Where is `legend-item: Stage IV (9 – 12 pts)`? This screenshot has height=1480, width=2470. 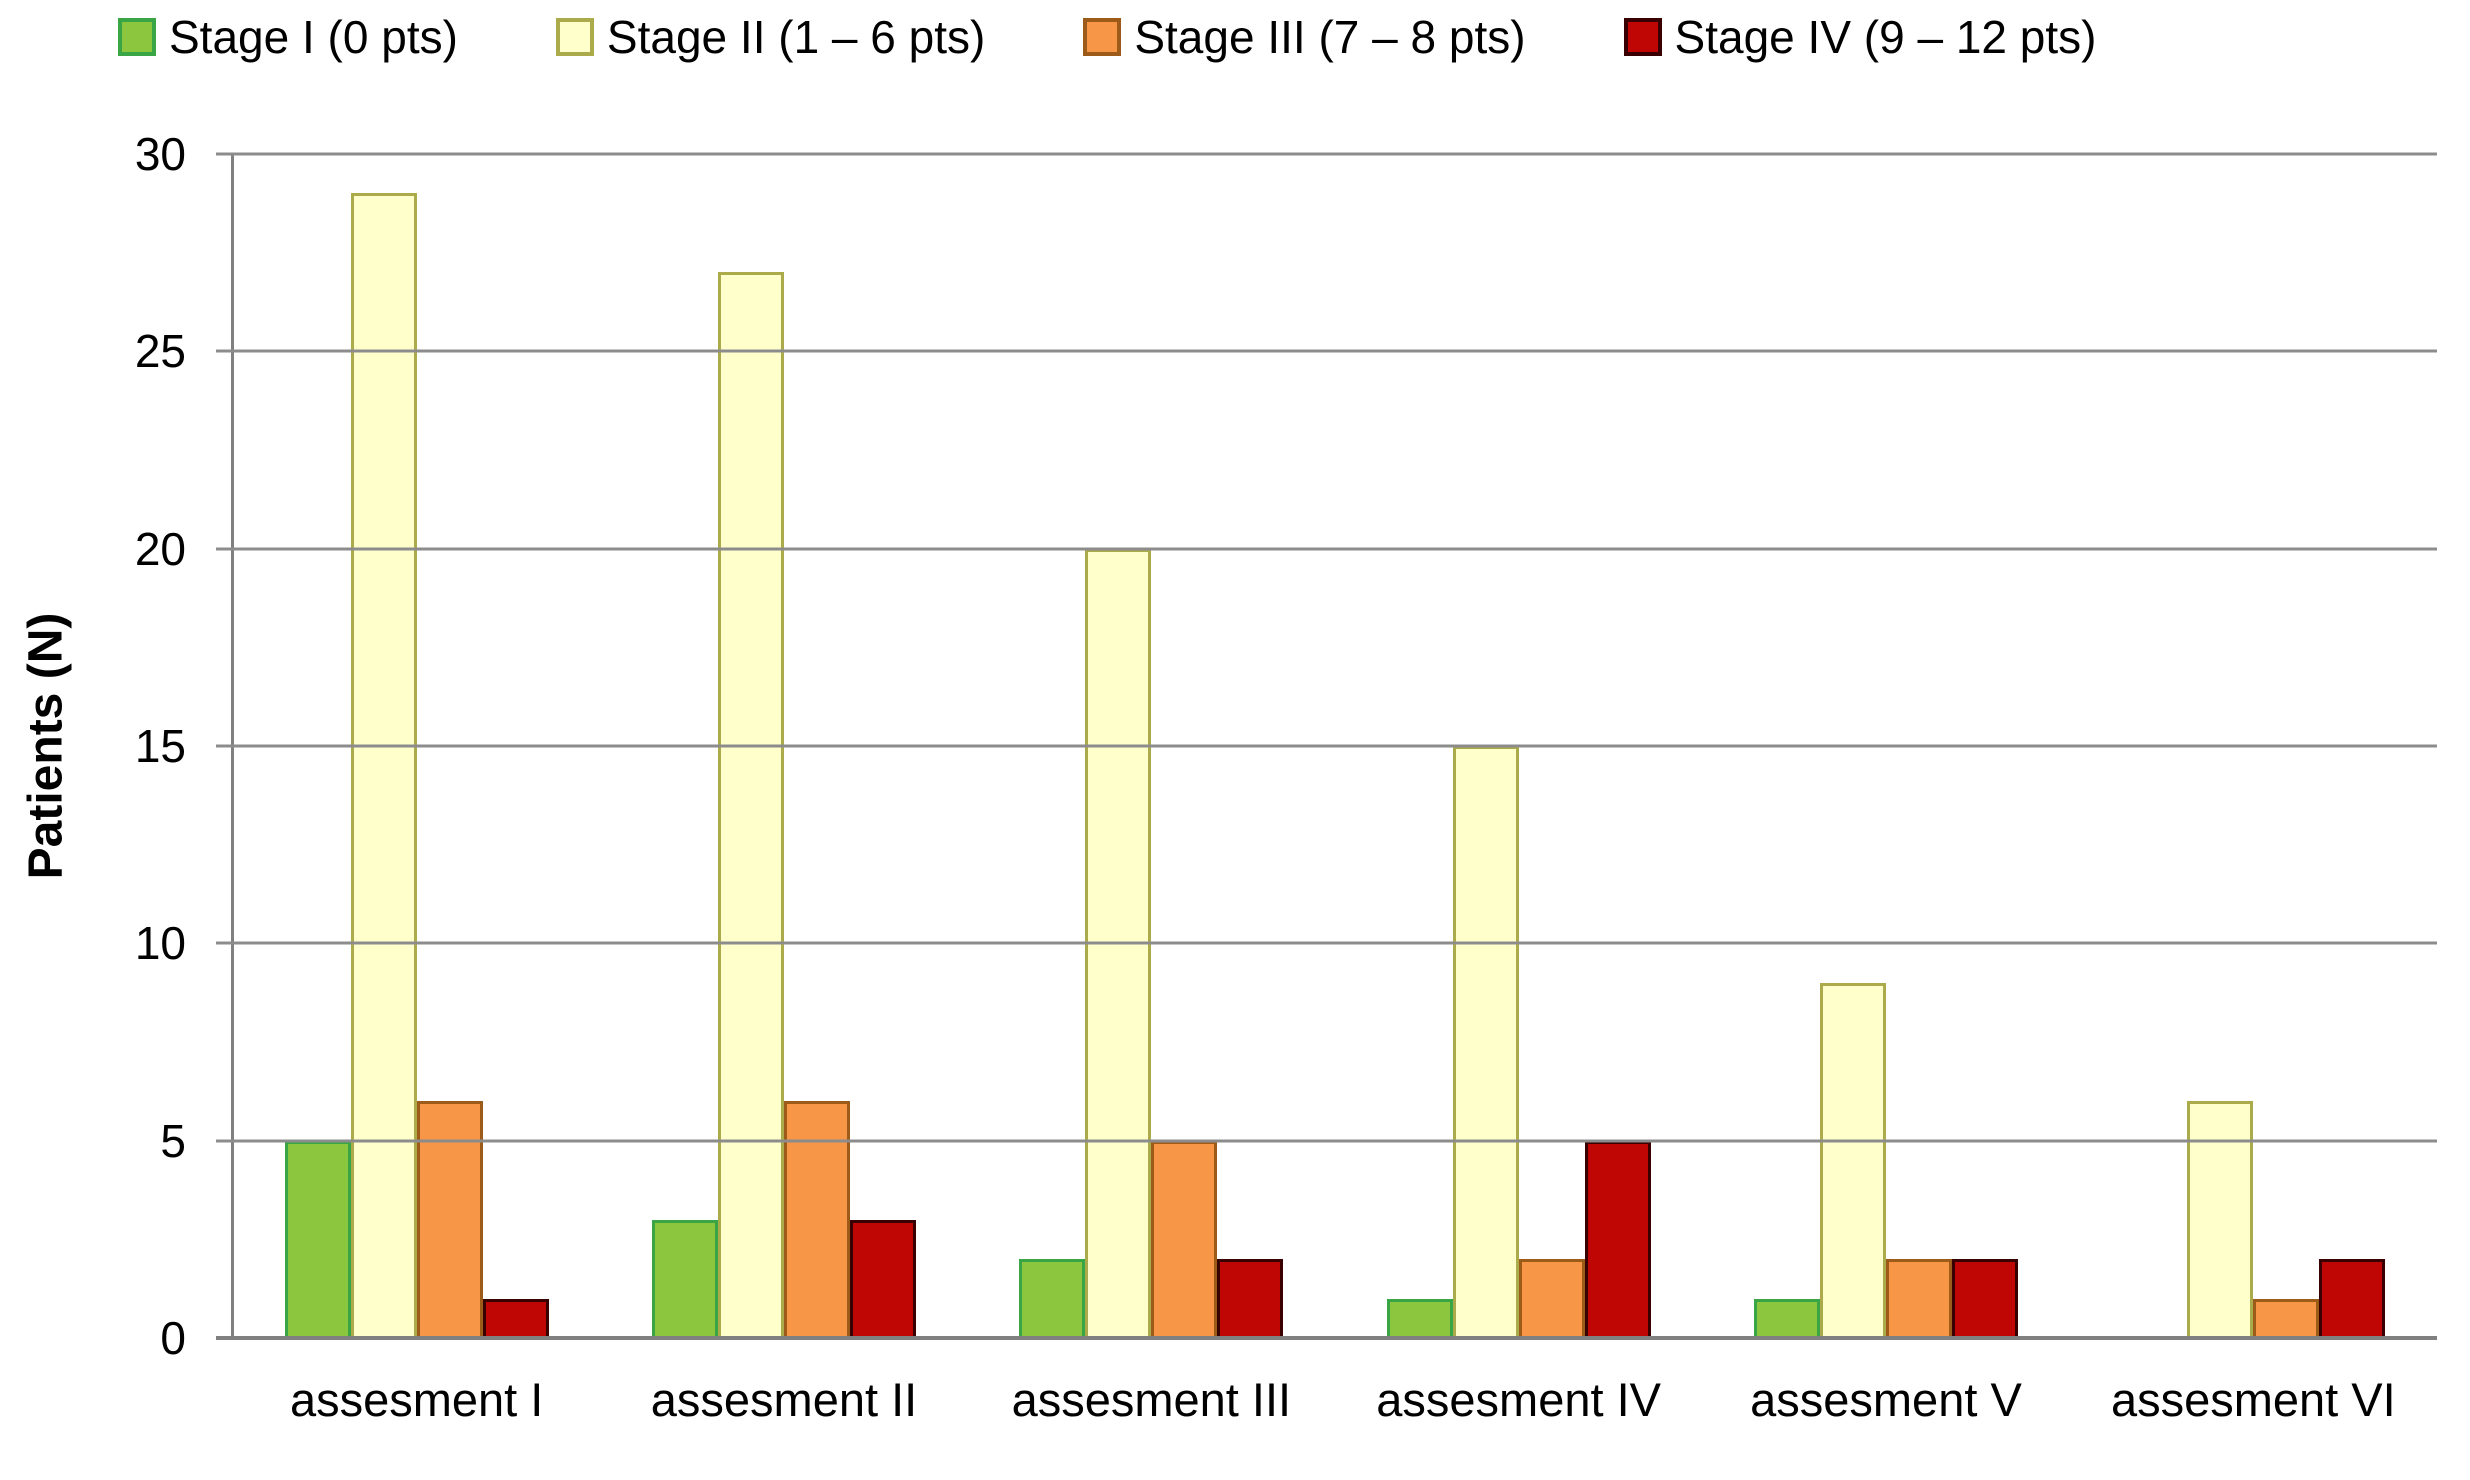 legend-item: Stage IV (9 – 12 pts) is located at coordinates (1860, 37).